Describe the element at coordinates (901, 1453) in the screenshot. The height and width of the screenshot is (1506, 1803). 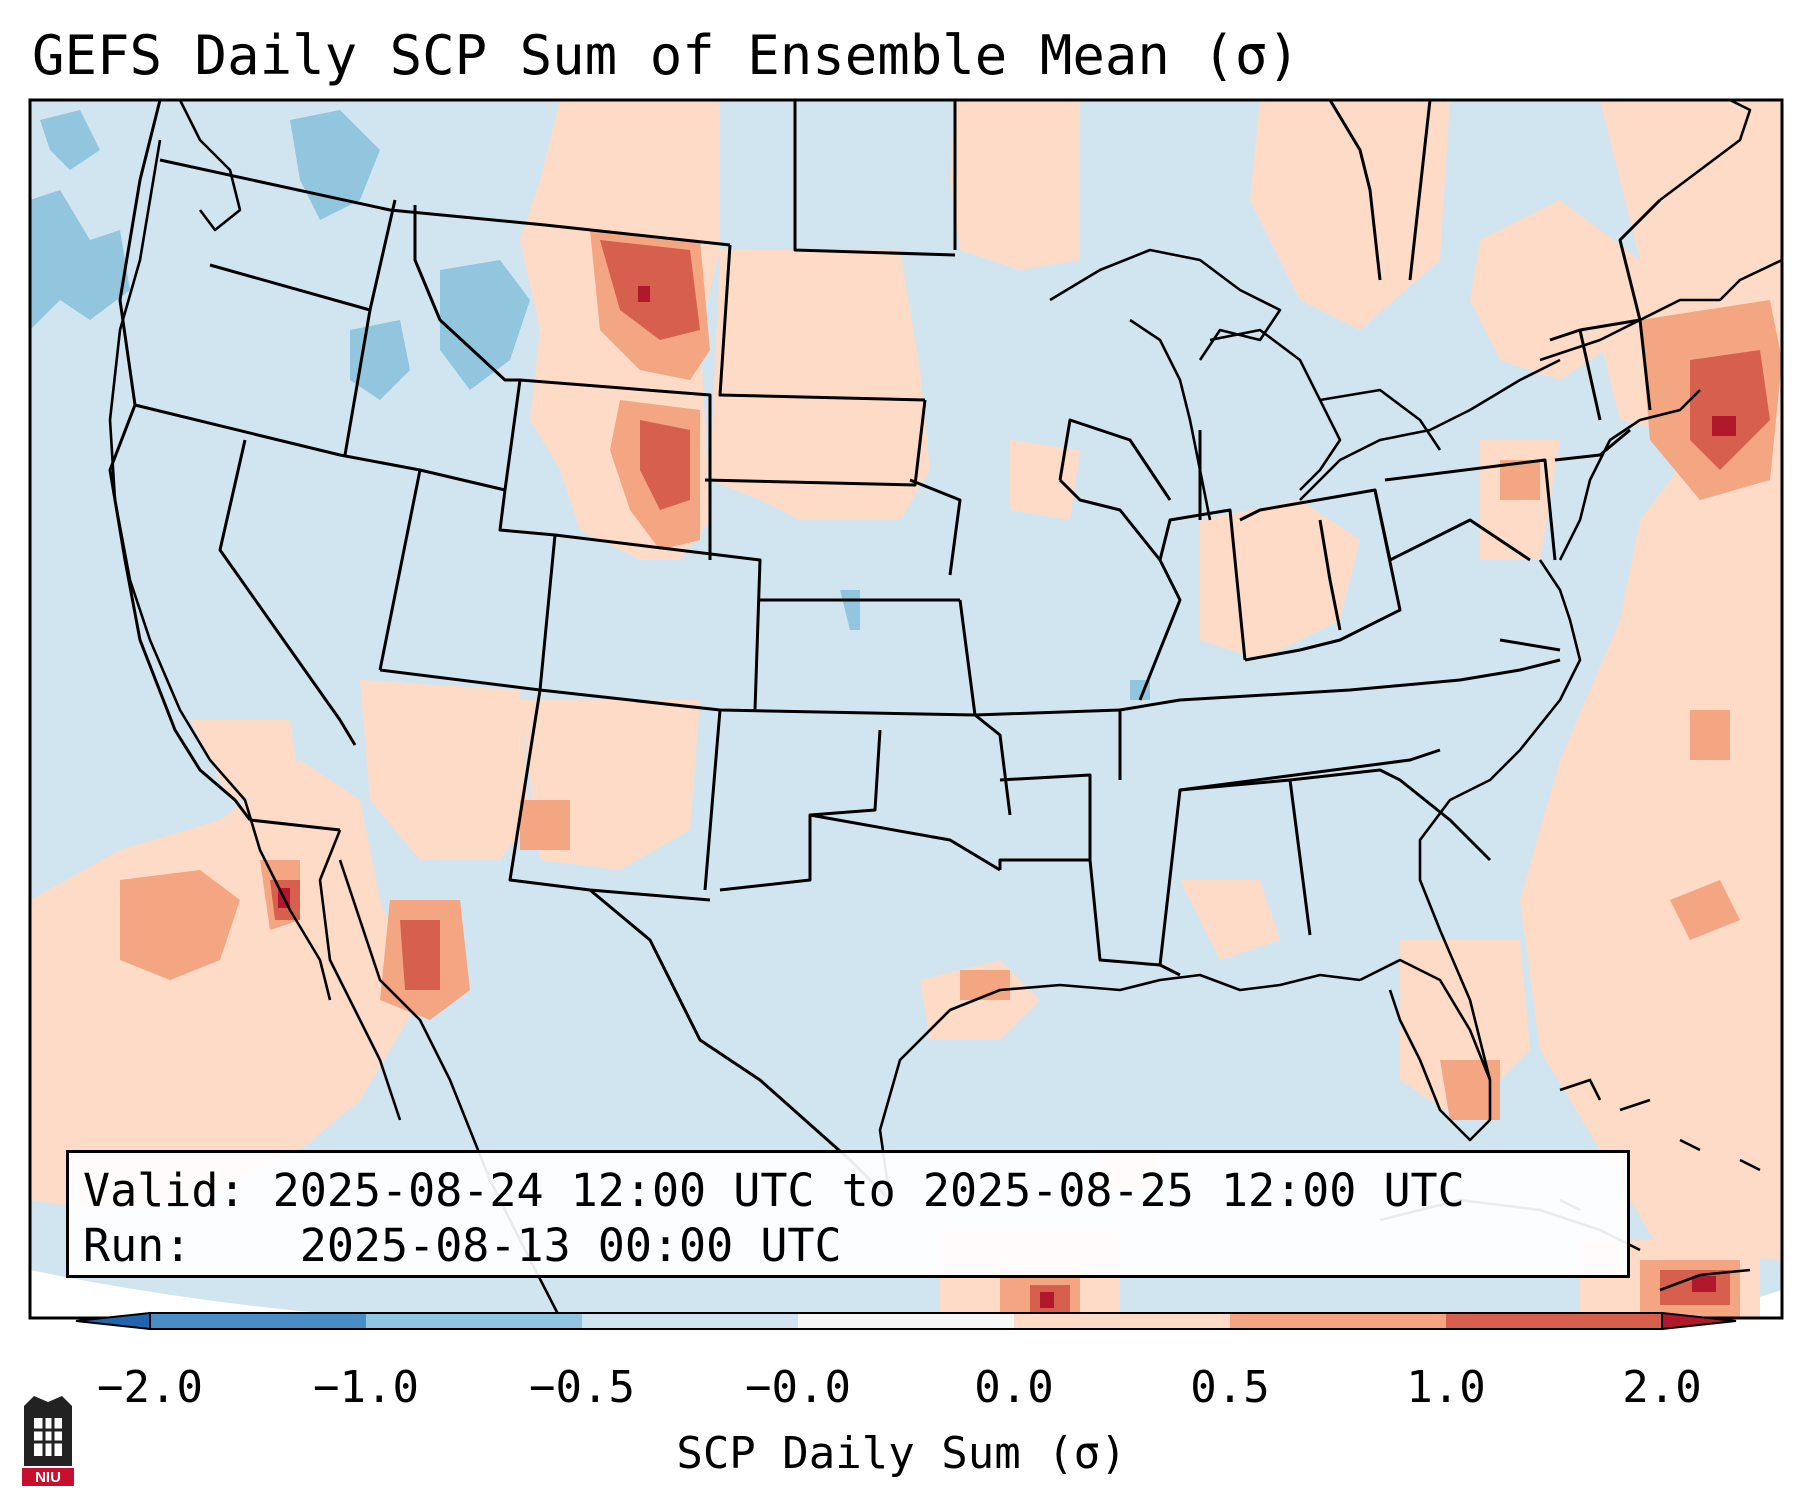
I see `colorbar-label: SCP Daily Sum (σ)` at that location.